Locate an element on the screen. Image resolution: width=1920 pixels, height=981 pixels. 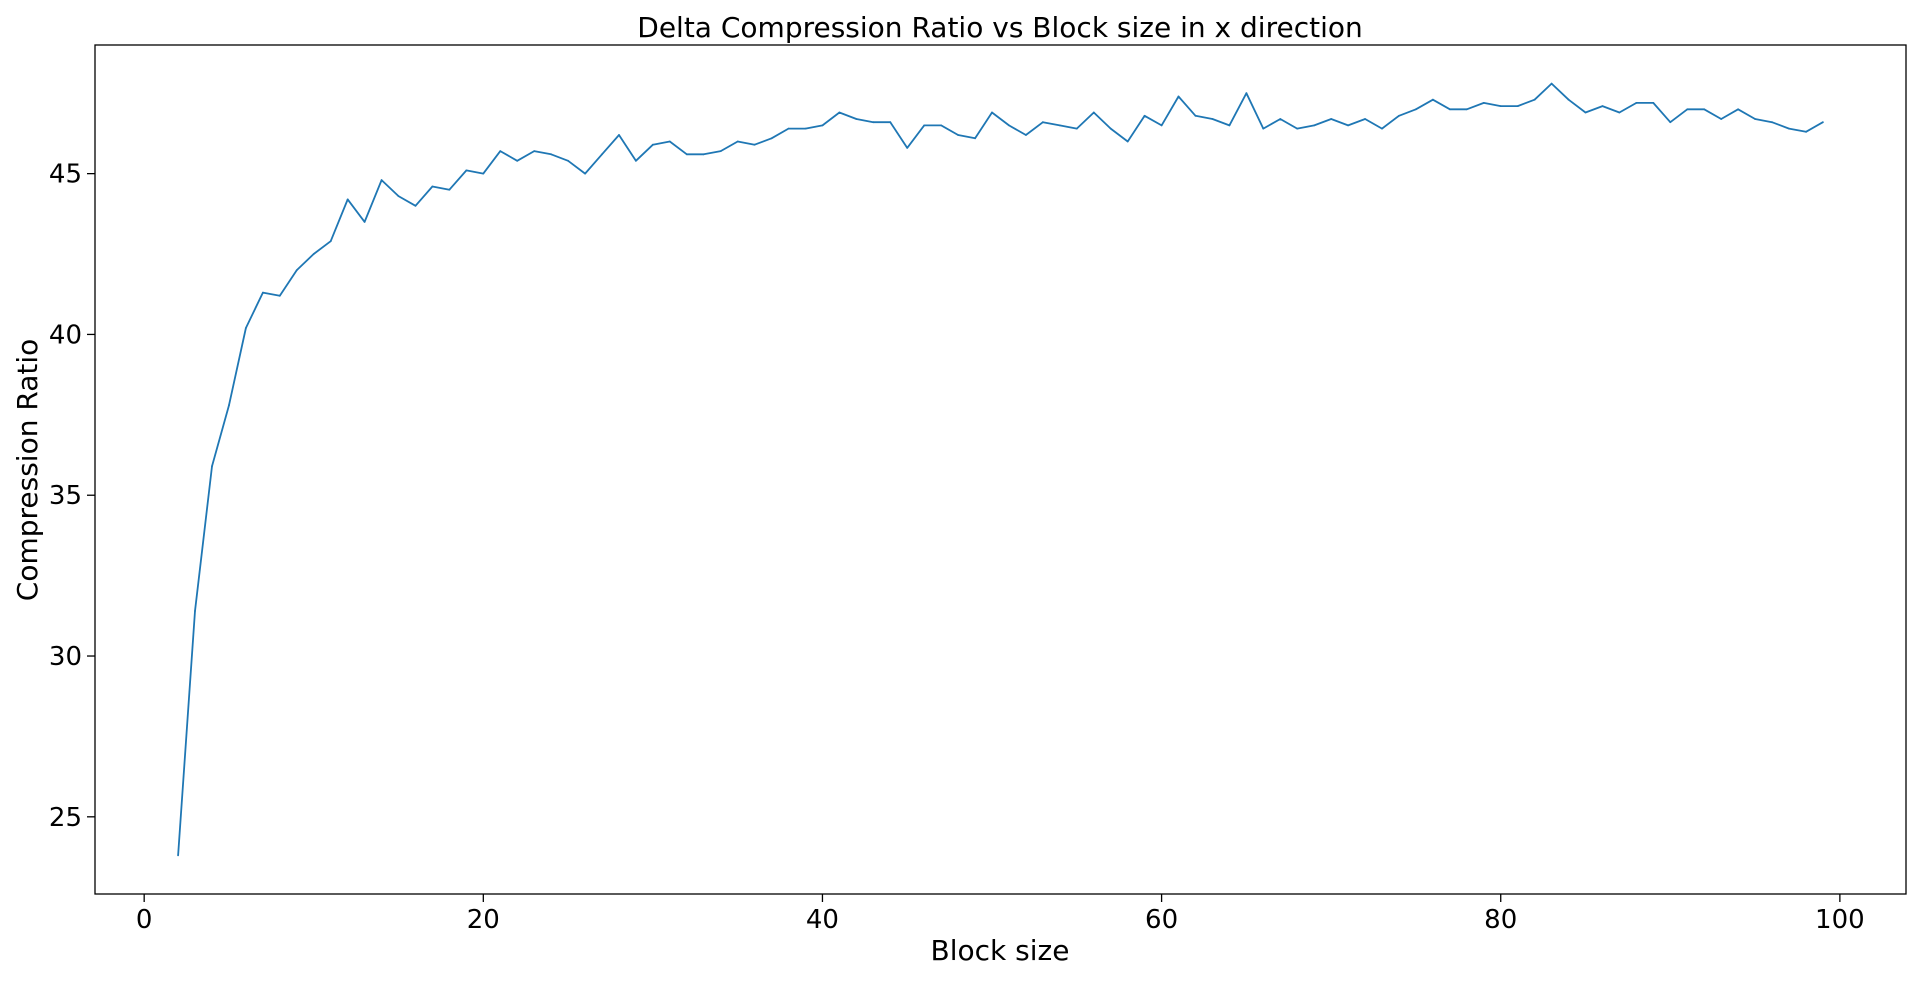
y-tick-label: 35 is located at coordinates (65, 496).